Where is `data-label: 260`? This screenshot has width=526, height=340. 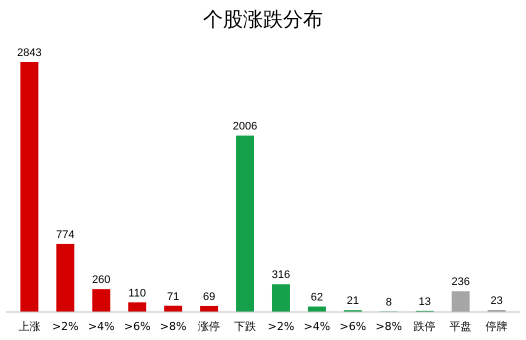
data-label: 260 is located at coordinates (101, 280).